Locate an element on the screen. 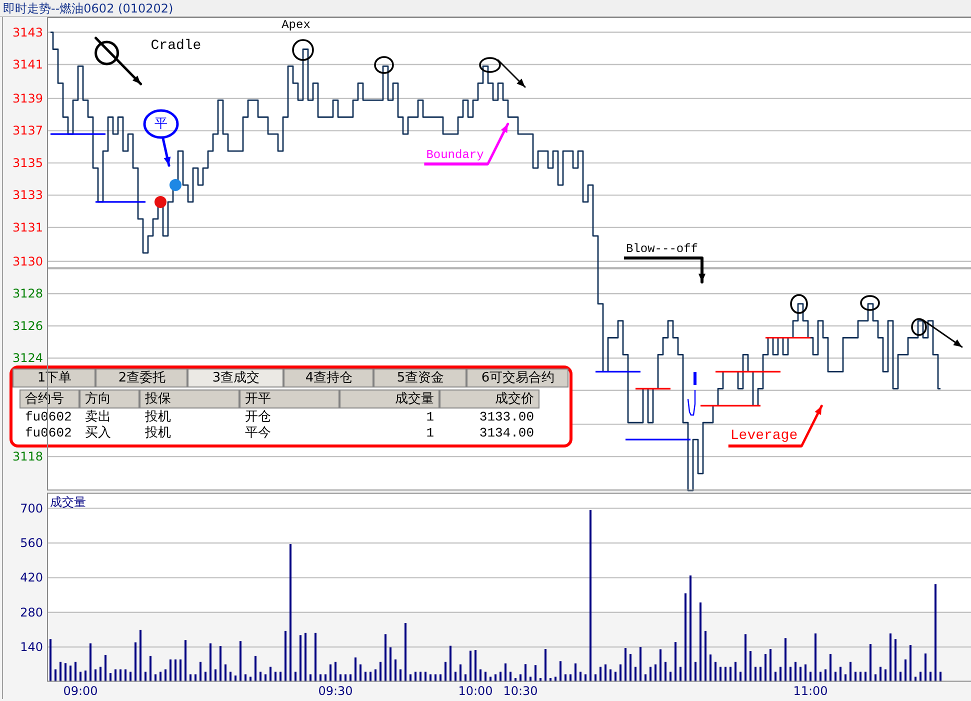  annotation: fu0602 is located at coordinates (48, 417).